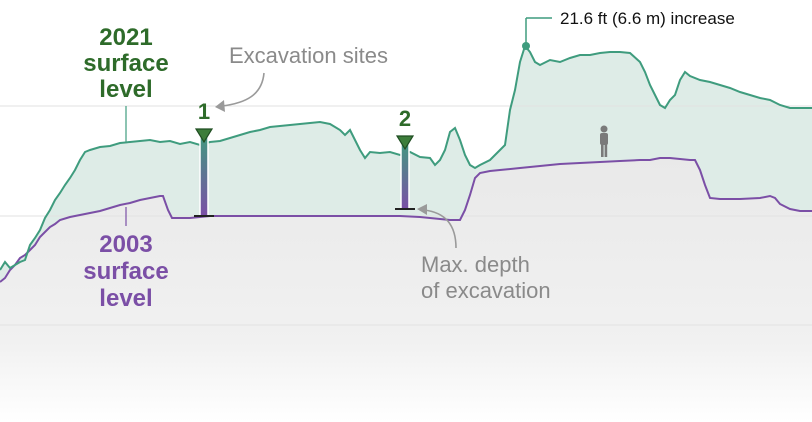  I want to click on label-2021-line1: 2021, so click(125, 37).